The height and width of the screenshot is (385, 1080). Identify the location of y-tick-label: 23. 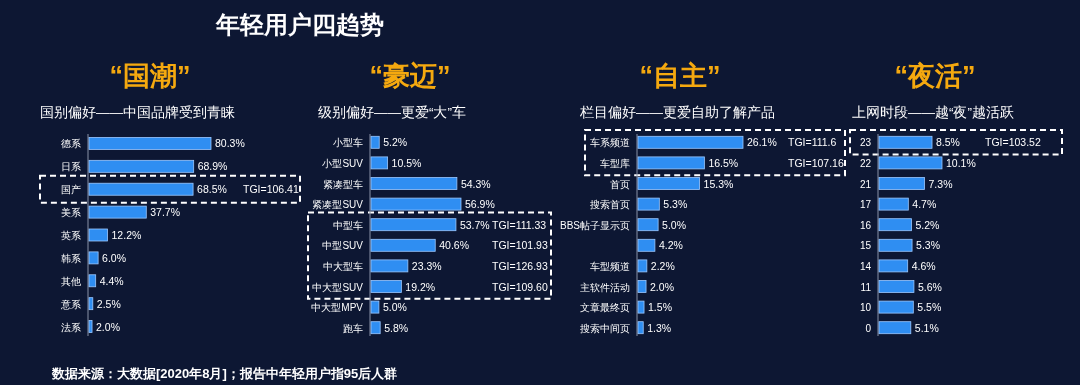
(865, 143).